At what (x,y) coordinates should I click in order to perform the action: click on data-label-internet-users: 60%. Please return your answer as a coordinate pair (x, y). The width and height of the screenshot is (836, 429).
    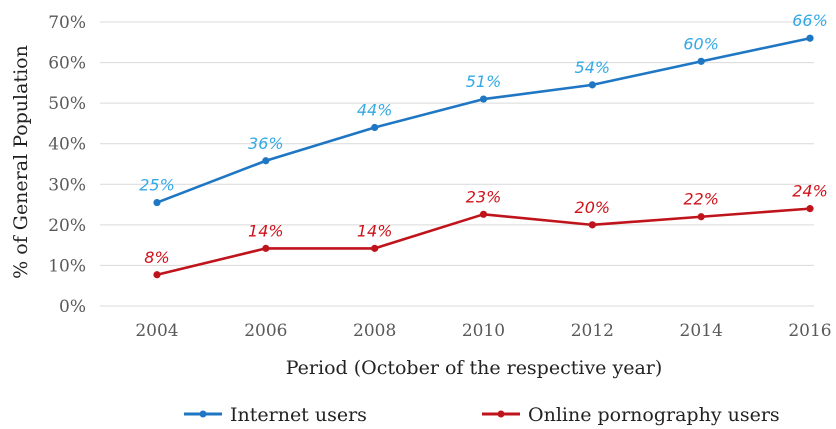
    Looking at the image, I should click on (701, 43).